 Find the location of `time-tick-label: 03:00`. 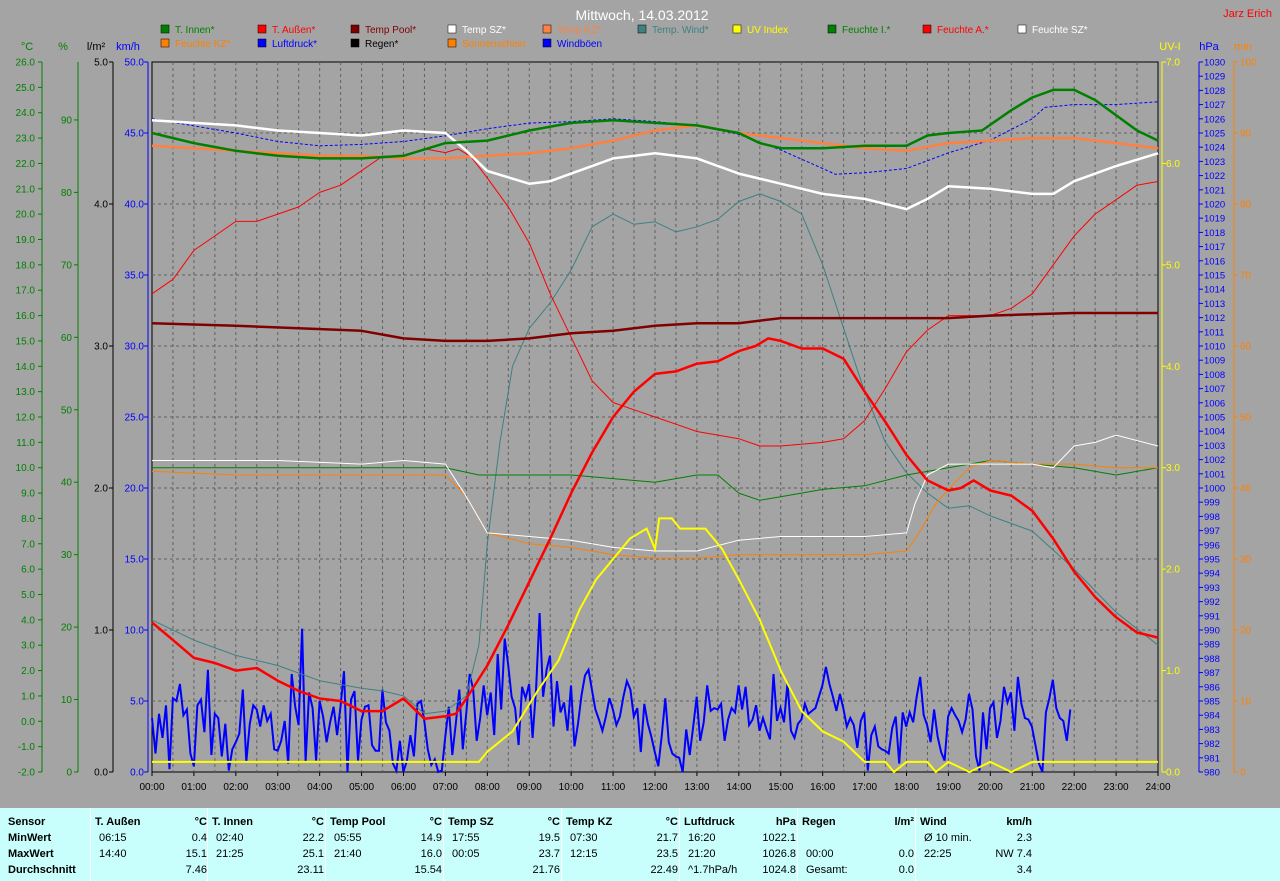

time-tick-label: 03:00 is located at coordinates (277, 787).